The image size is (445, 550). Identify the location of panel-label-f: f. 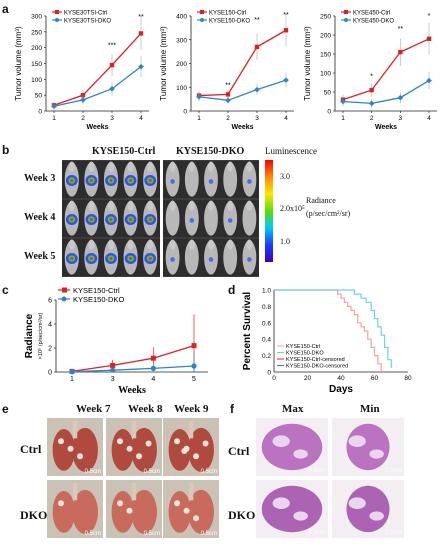
(232, 409).